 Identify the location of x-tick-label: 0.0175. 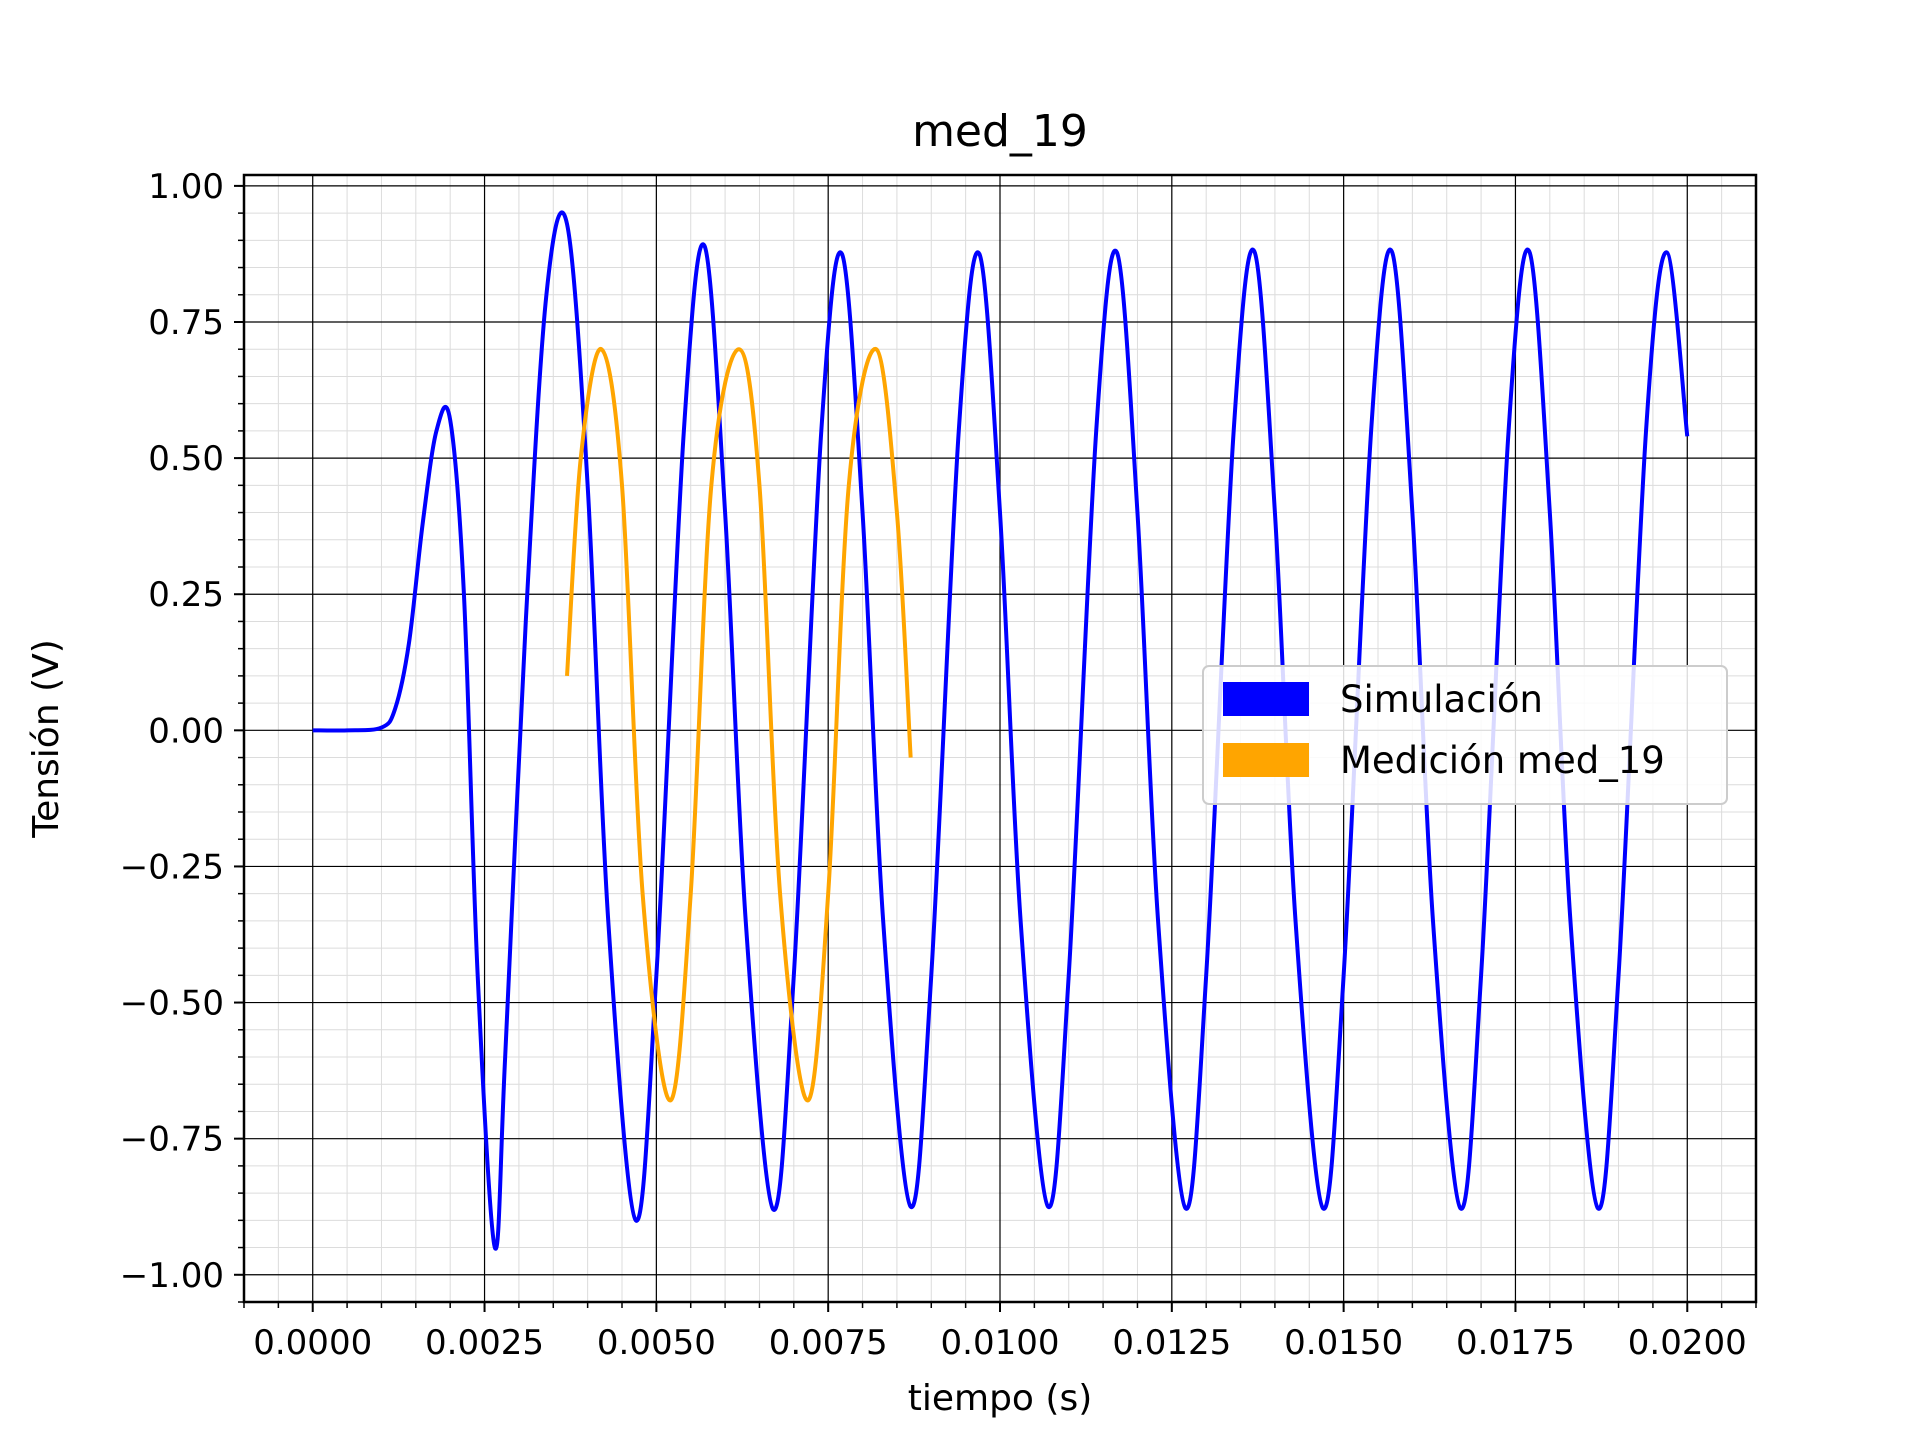
(1515, 1343).